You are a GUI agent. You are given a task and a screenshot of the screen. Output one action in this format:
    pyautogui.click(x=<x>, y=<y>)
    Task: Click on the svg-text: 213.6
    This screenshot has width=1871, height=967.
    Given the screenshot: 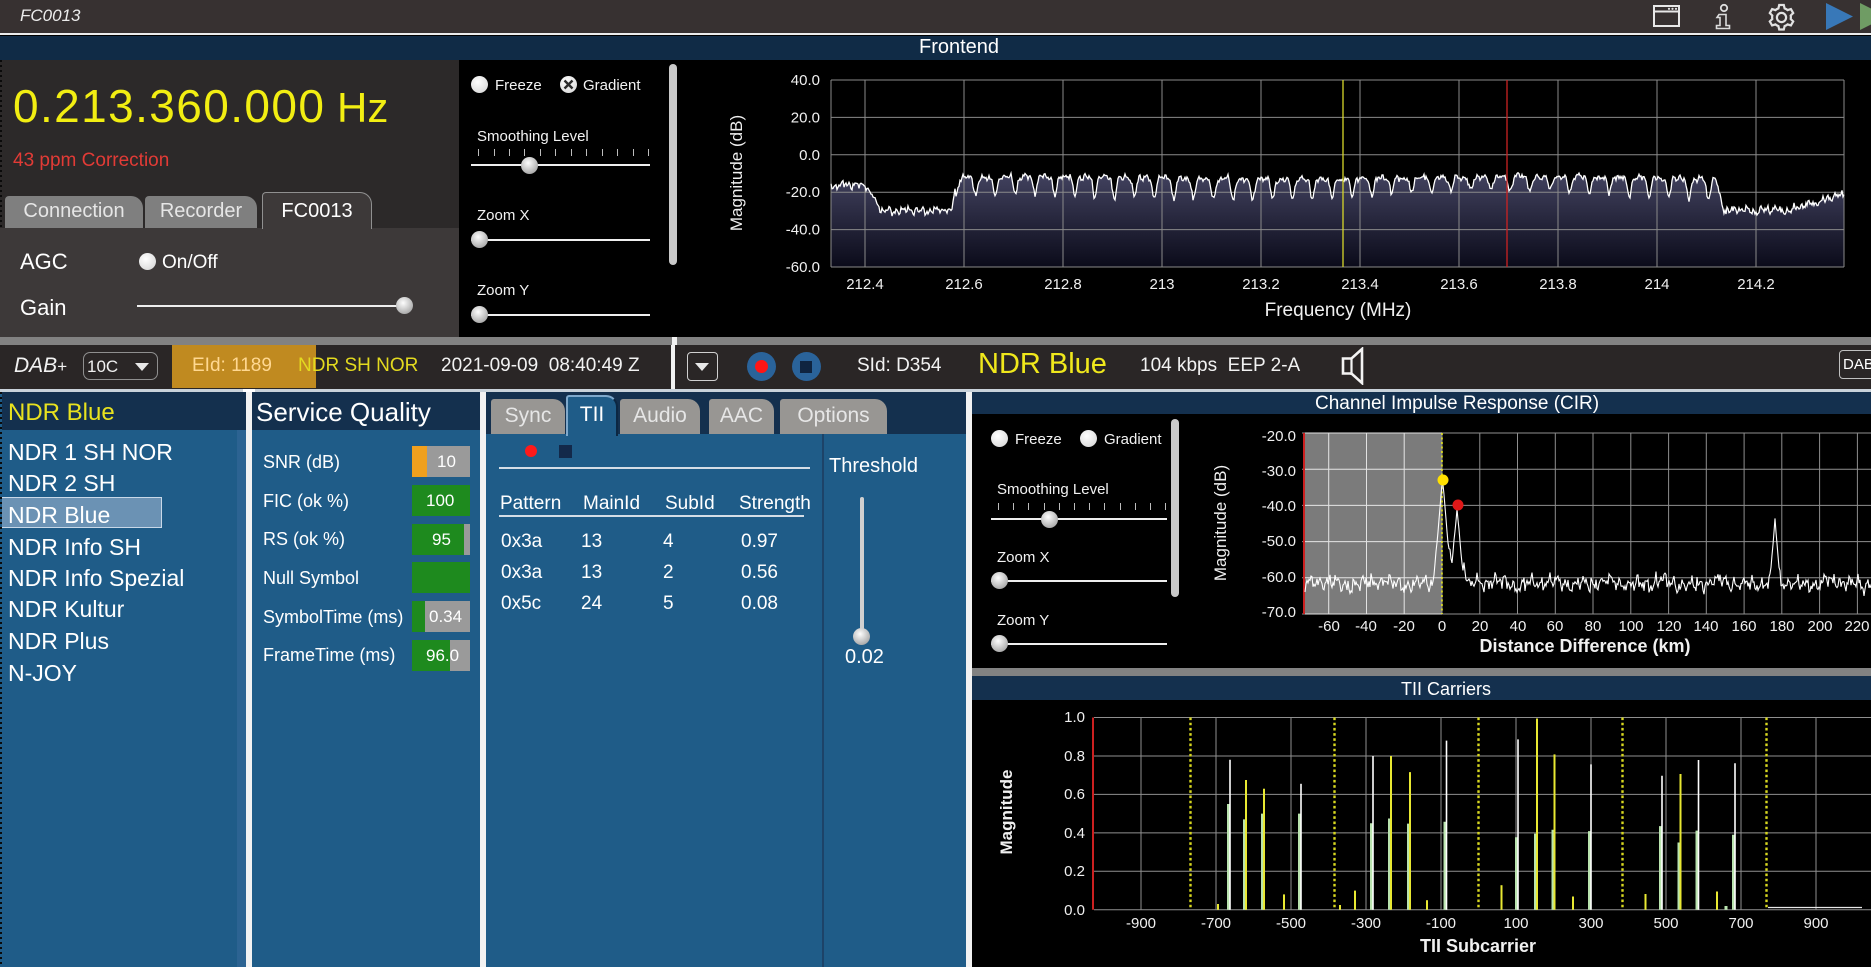 What is the action you would take?
    pyautogui.click(x=1459, y=284)
    